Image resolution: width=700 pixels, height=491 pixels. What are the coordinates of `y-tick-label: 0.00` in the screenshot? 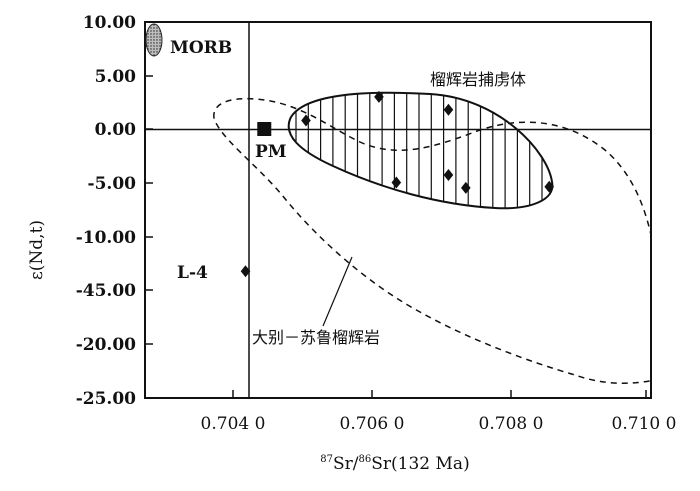 It's located at (116, 130).